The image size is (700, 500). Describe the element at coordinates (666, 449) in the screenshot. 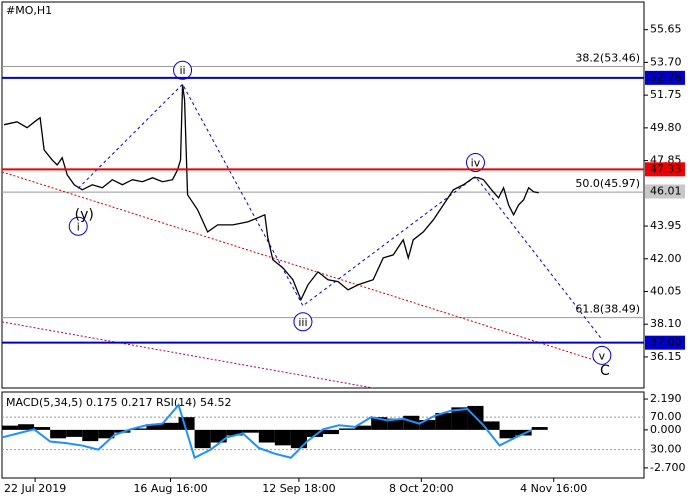

I see `y2-tick-label: 30.00` at that location.